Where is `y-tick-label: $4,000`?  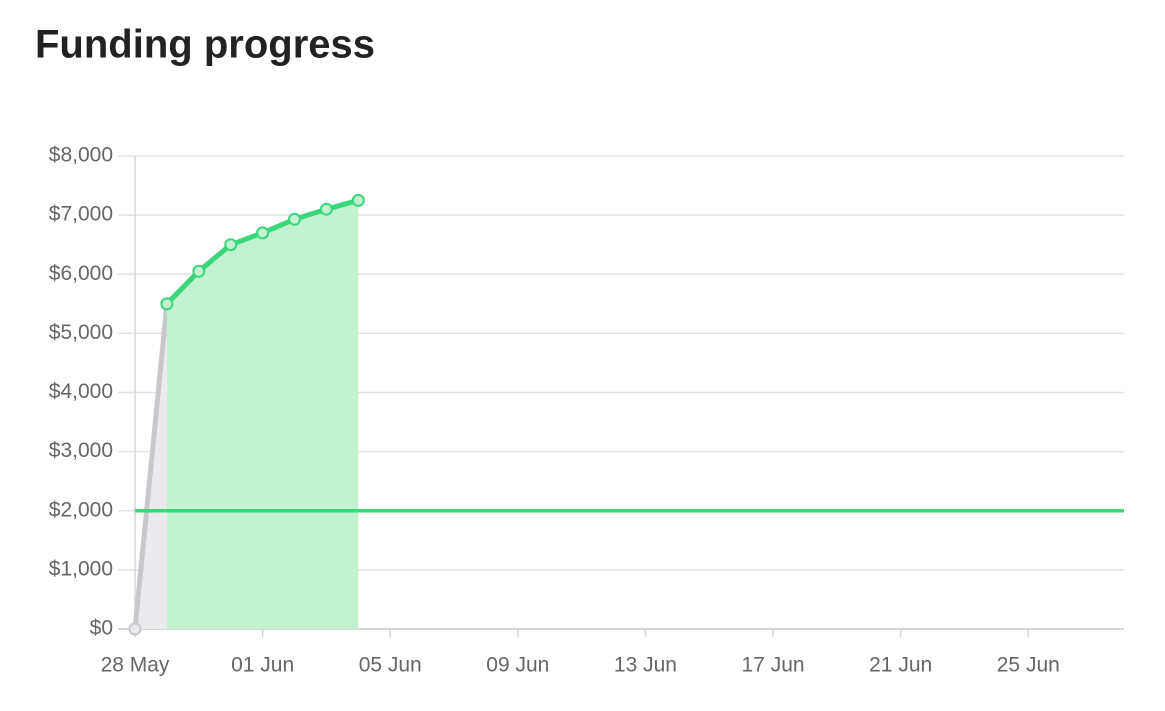
y-tick-label: $4,000 is located at coordinates (81, 391).